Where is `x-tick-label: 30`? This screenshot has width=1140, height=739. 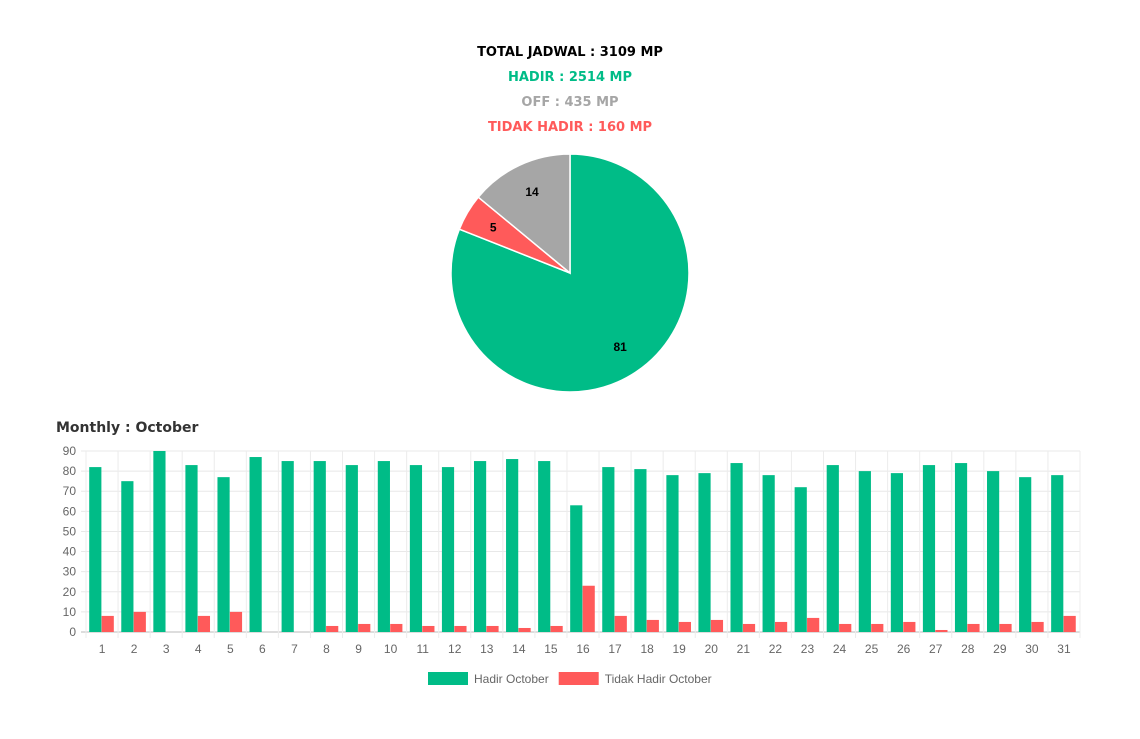
x-tick-label: 30 is located at coordinates (1032, 649).